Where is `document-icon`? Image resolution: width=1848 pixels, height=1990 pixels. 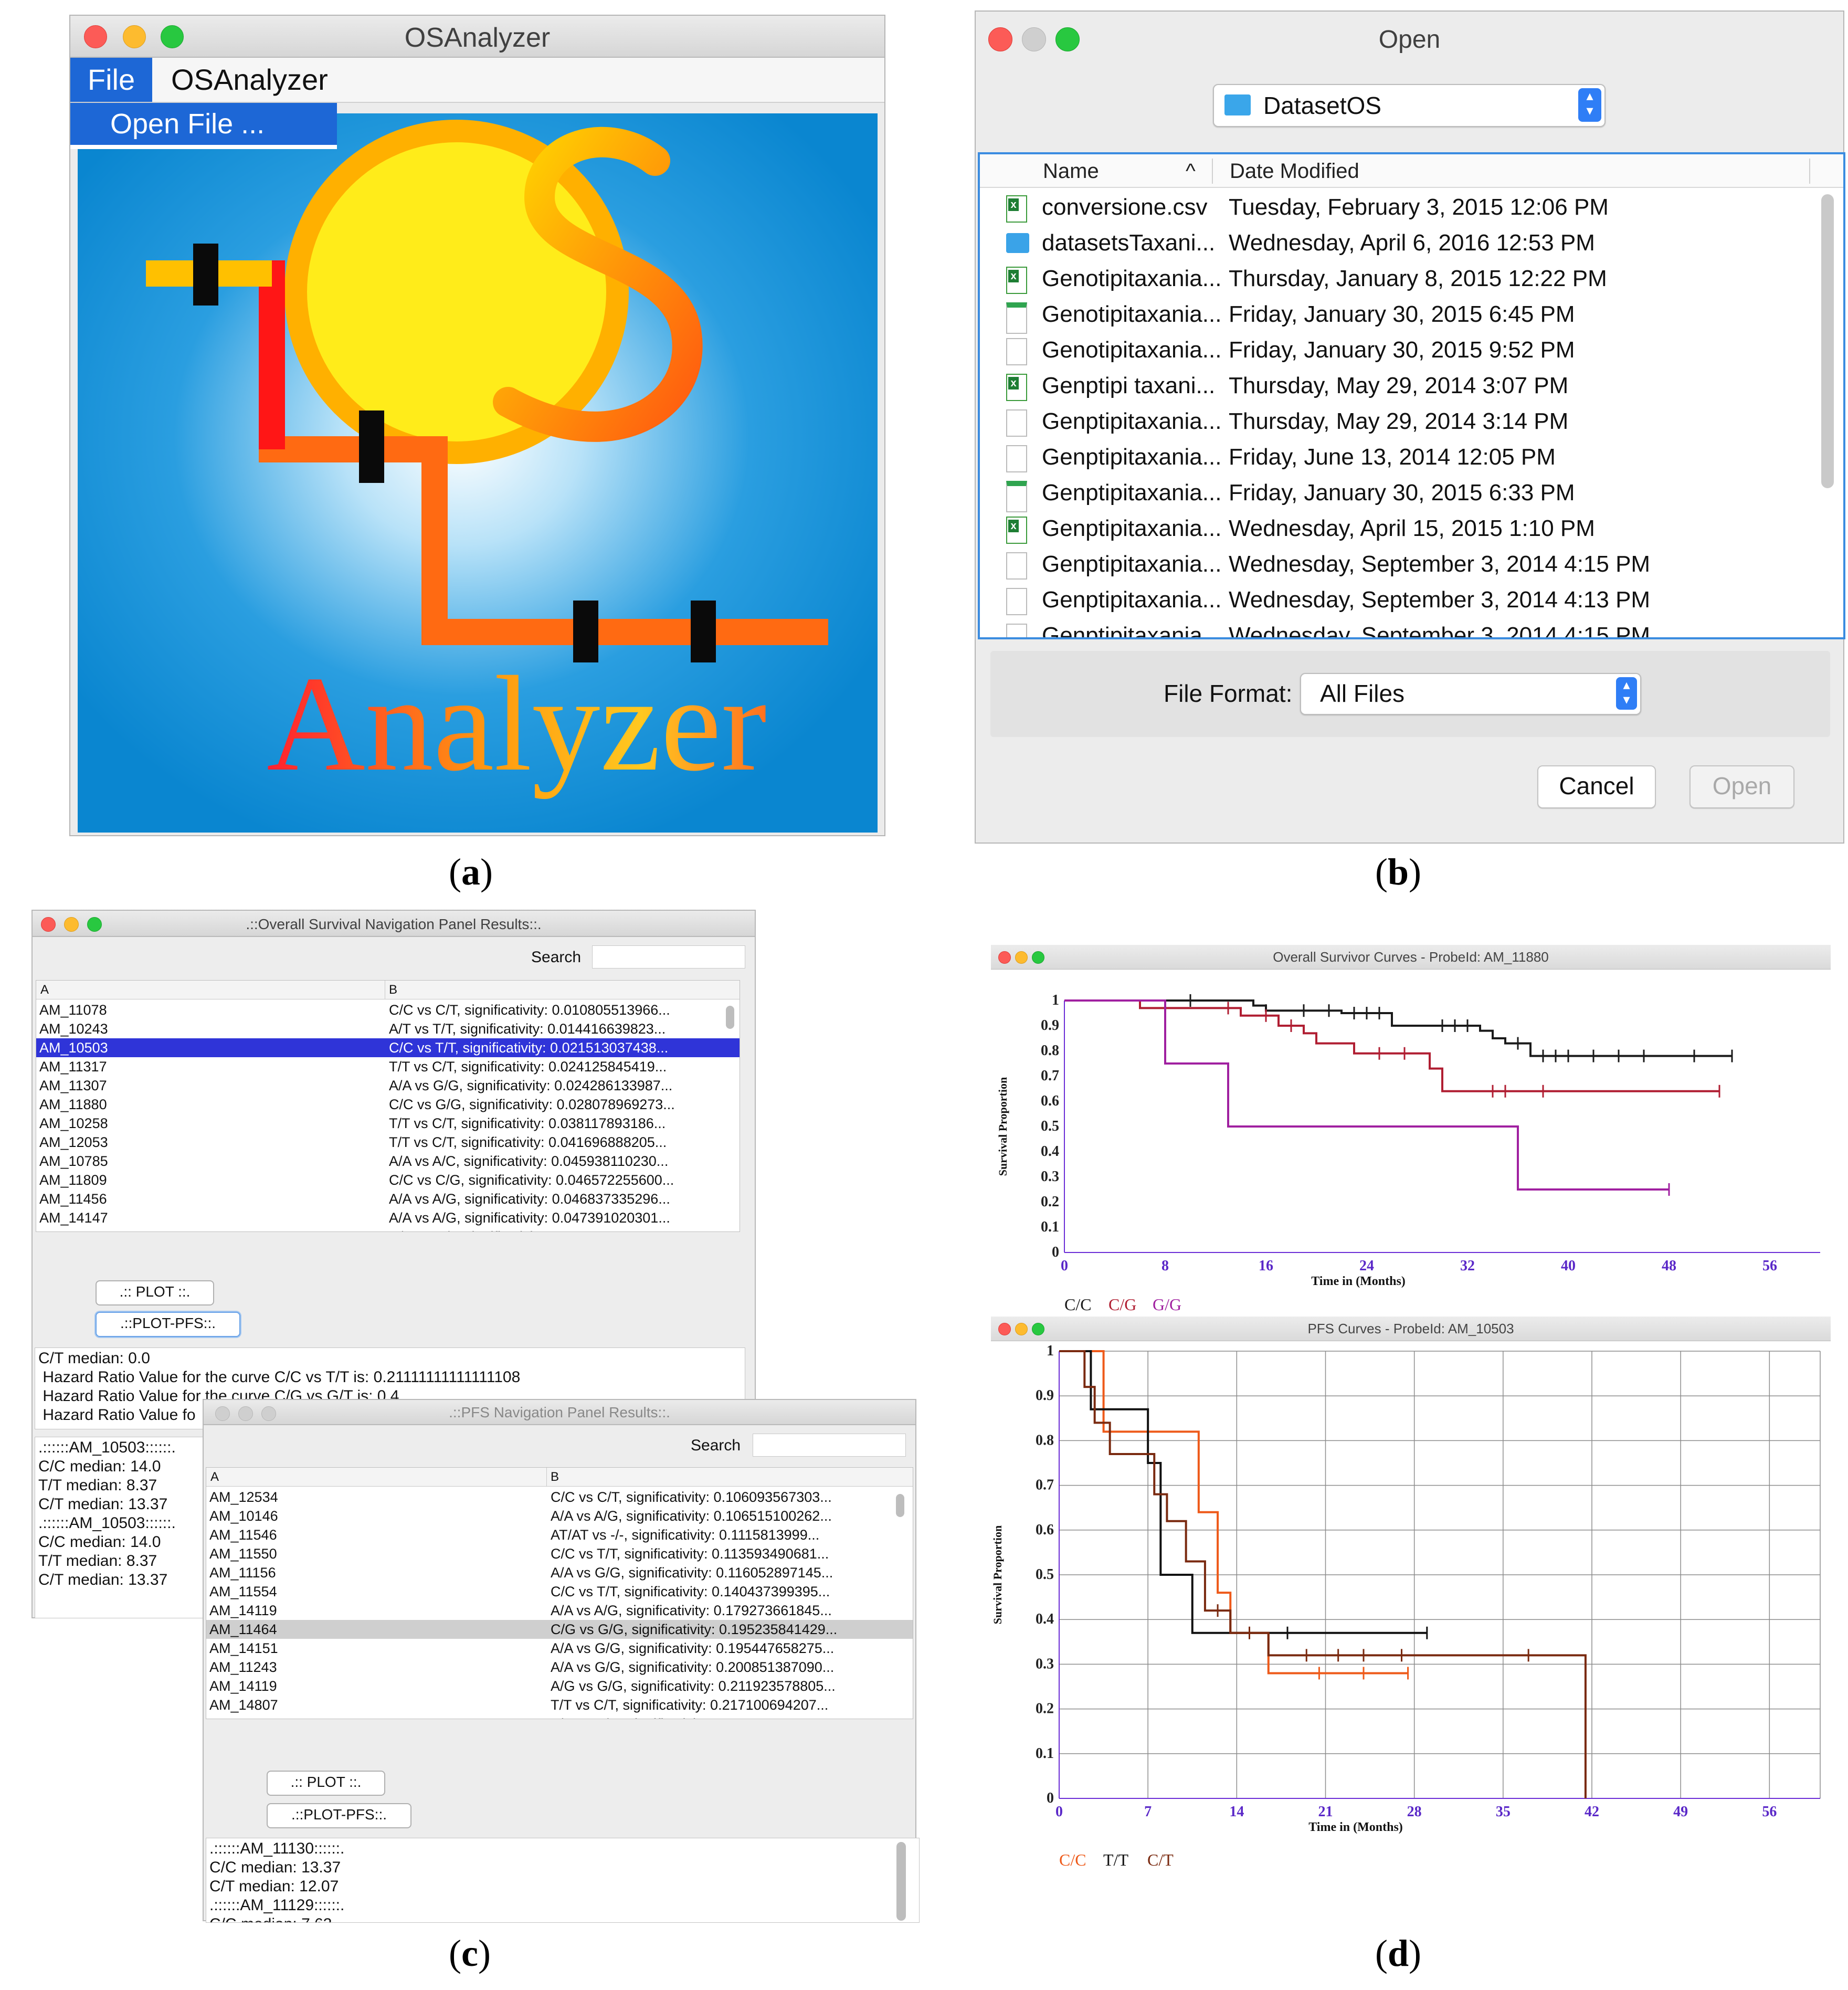 document-icon is located at coordinates (1016, 601).